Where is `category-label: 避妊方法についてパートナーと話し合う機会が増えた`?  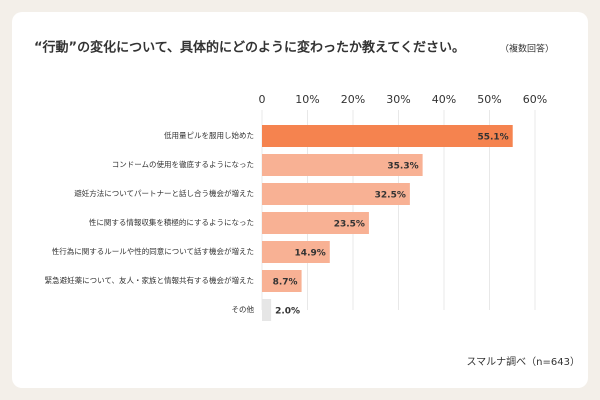 category-label: 避妊方法についてパートナーと話し合う機会が増えた is located at coordinates (164, 193).